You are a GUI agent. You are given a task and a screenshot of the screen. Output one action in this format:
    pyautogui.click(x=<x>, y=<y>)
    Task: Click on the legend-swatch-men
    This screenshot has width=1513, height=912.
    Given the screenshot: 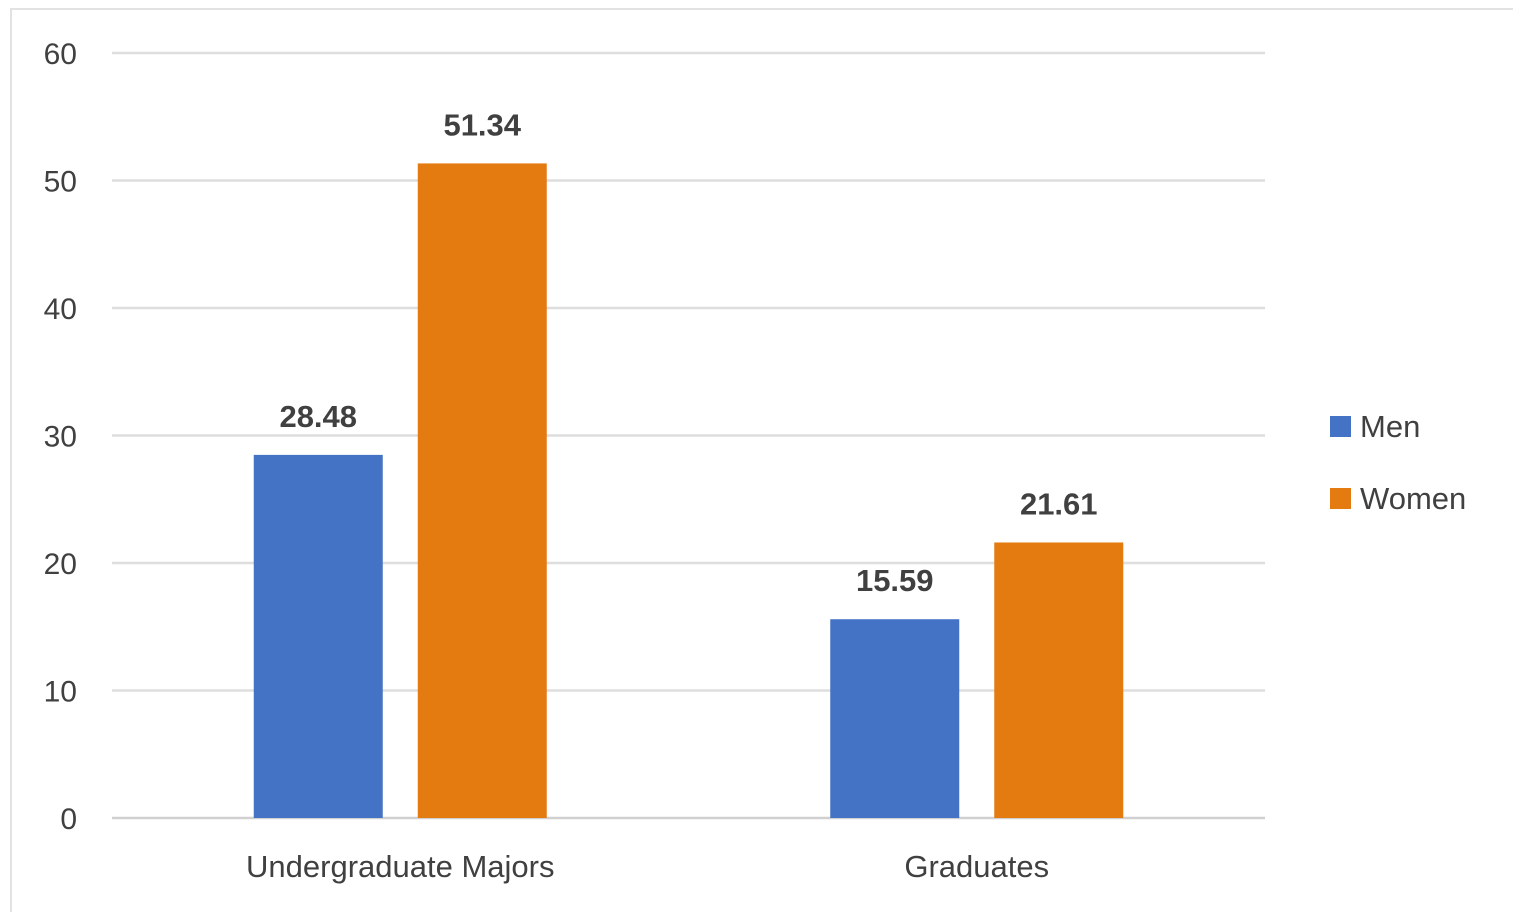 What is the action you would take?
    pyautogui.click(x=1340, y=426)
    